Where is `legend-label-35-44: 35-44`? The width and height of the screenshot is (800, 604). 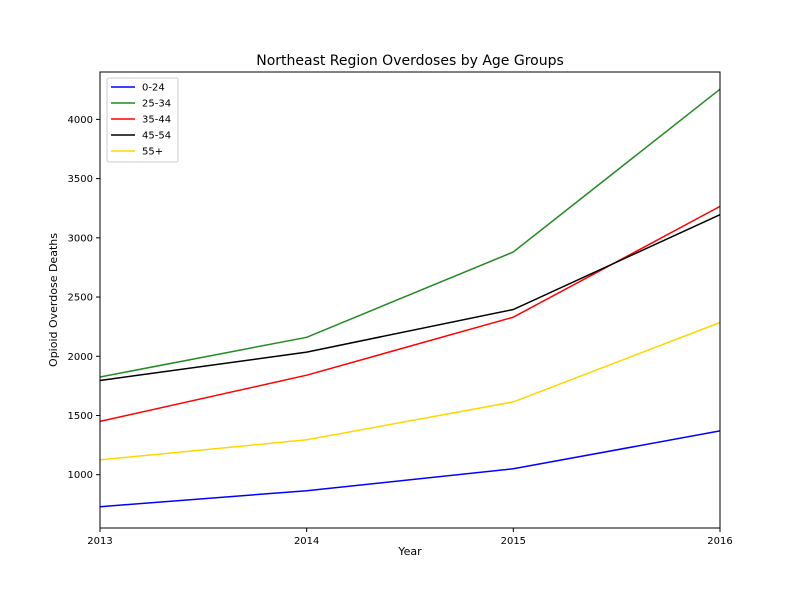 legend-label-35-44: 35-44 is located at coordinates (156, 120).